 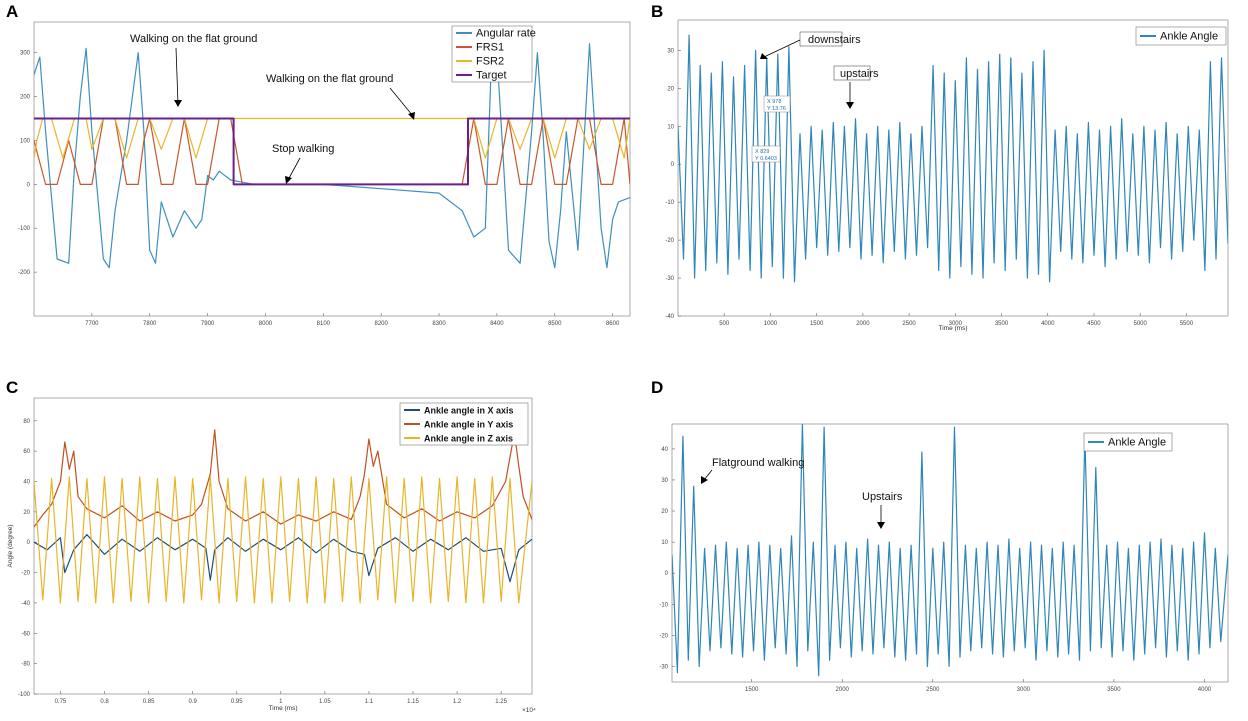 I want to click on panel-label-a: A, so click(x=12, y=11).